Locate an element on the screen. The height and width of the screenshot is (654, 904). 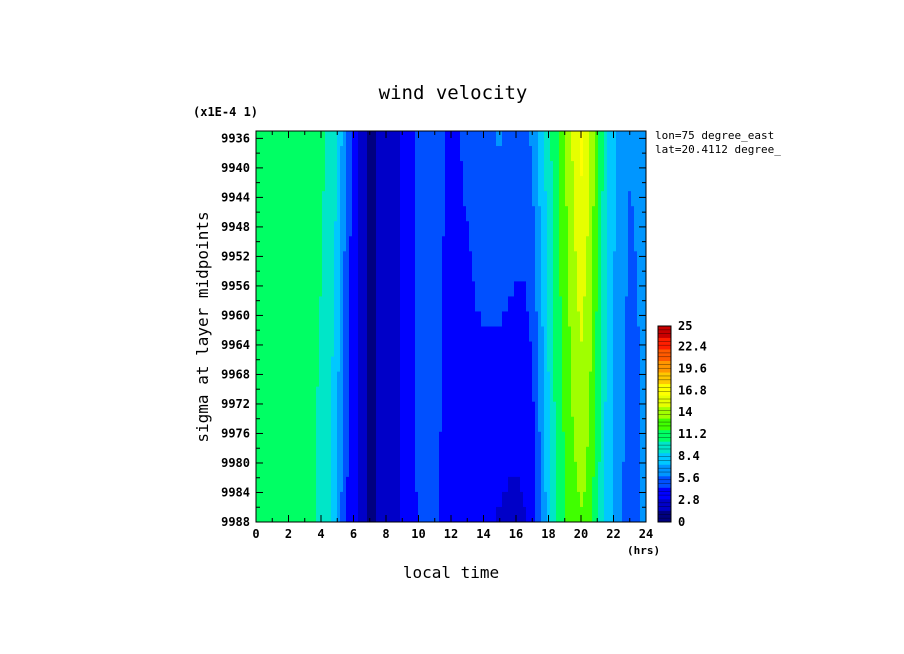
colorbar-swatch is located at coordinates (664, 332).